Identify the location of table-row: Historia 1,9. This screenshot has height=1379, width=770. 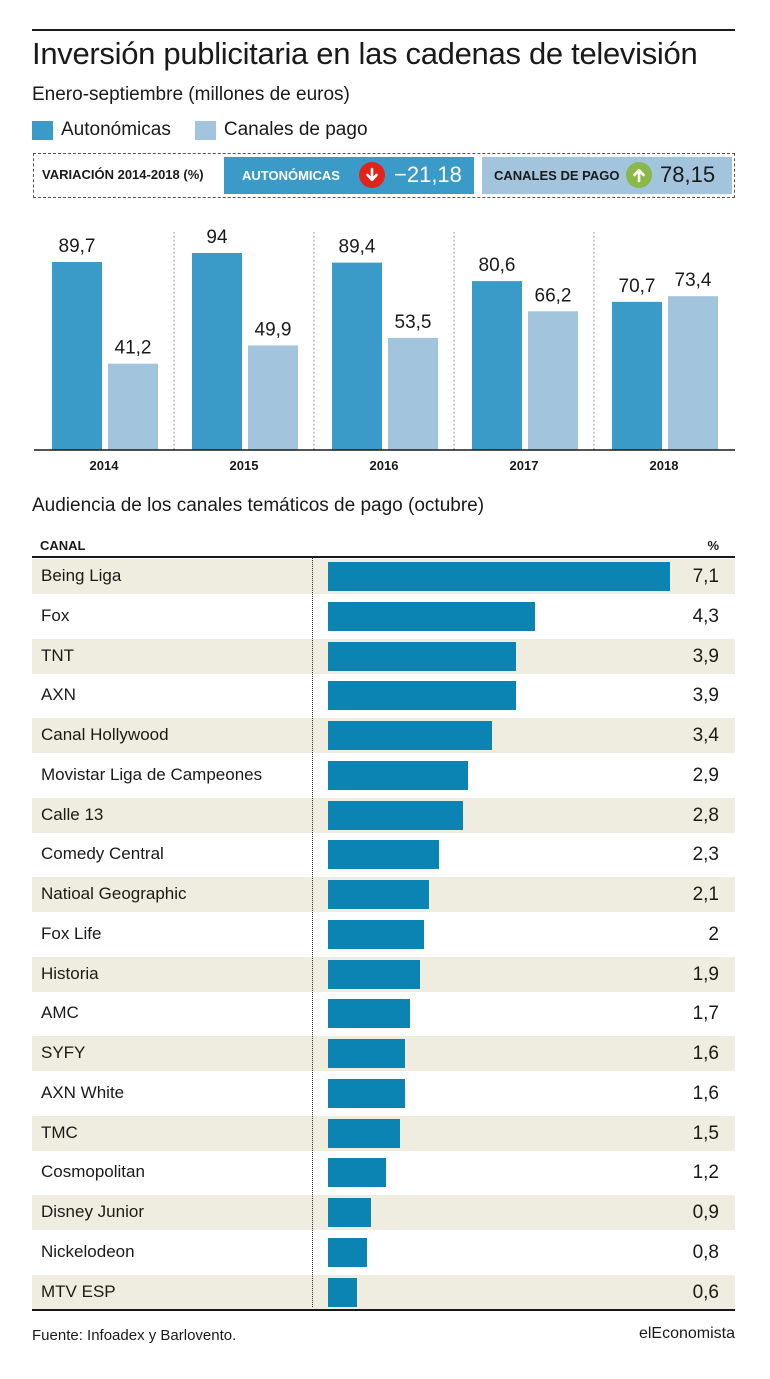
(383, 974).